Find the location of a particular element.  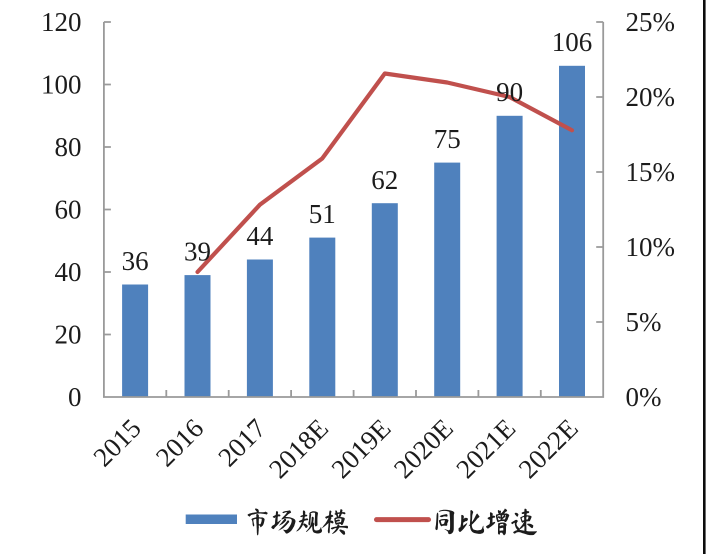

svg-text: 39 is located at coordinates (197, 252).